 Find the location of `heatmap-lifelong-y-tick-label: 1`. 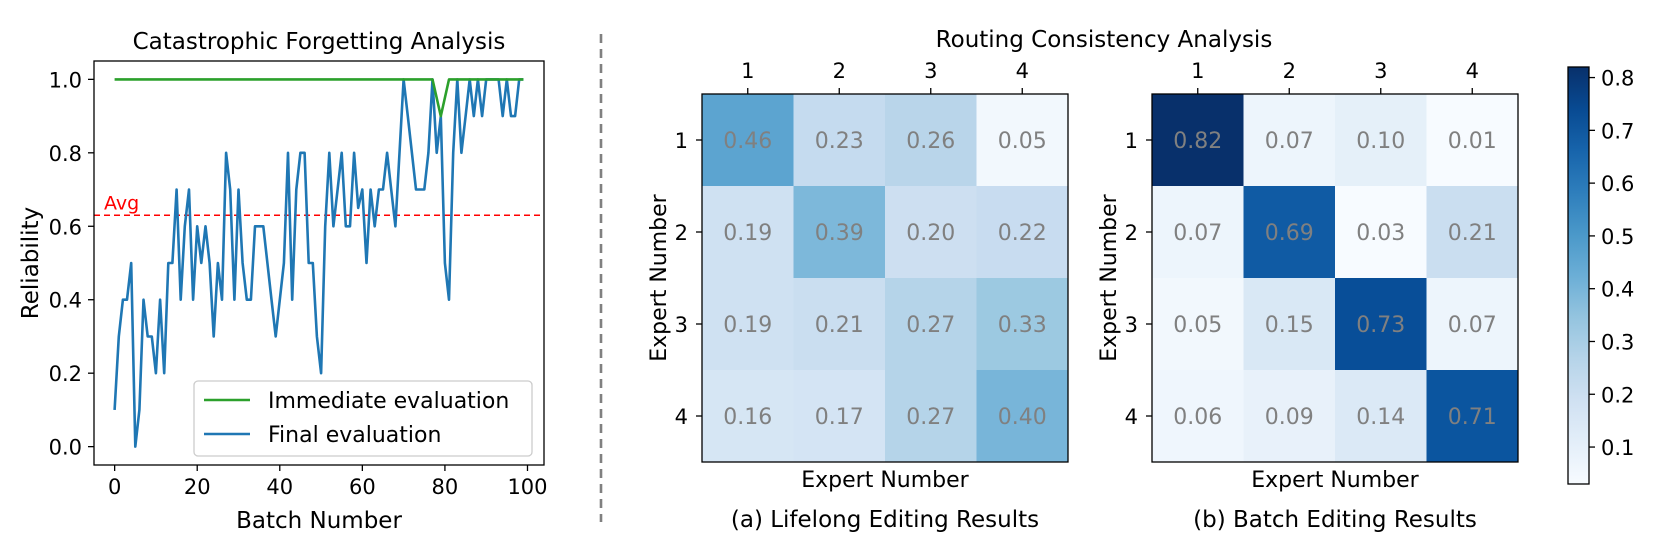

heatmap-lifelong-y-tick-label: 1 is located at coordinates (681, 141).